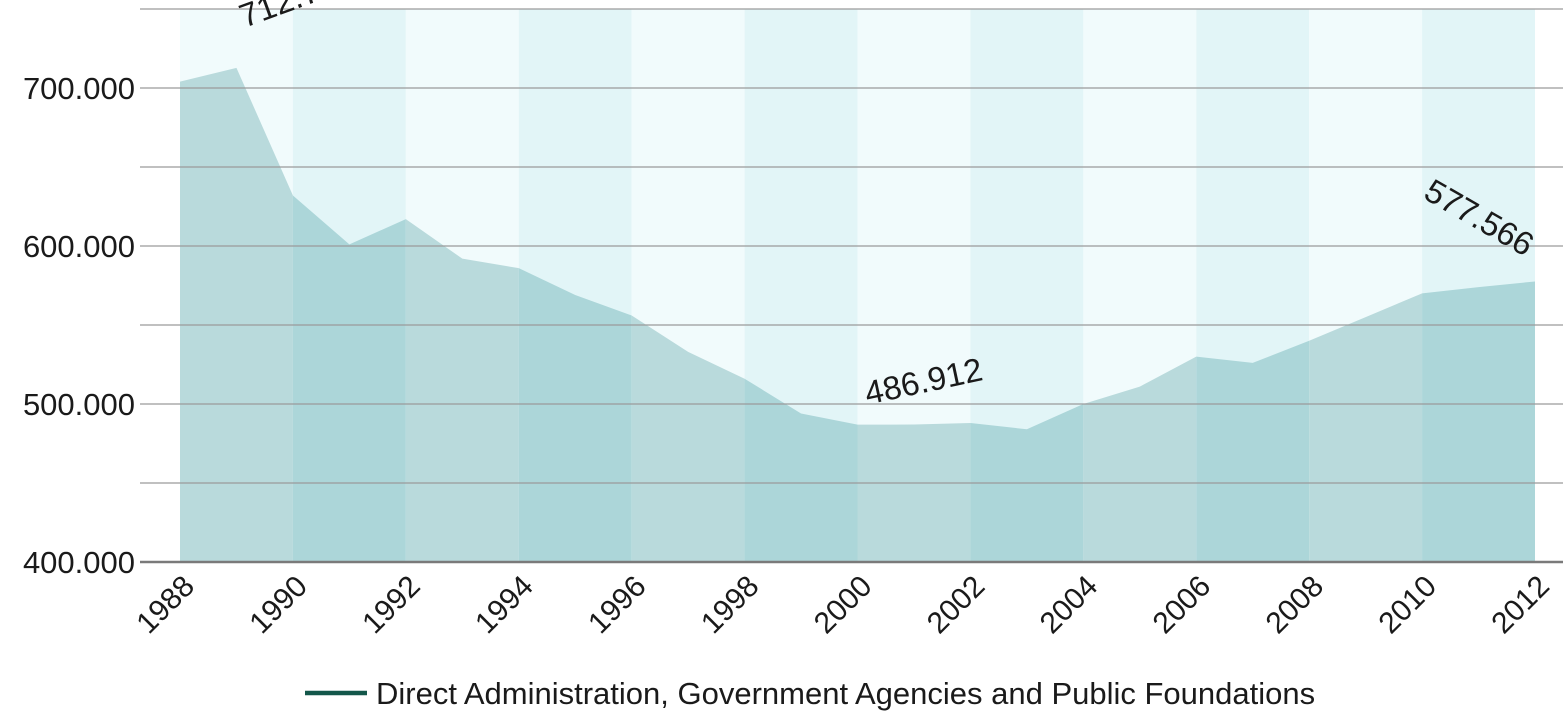 This screenshot has height=714, width=1567. Describe the element at coordinates (79, 404) in the screenshot. I see `y-tick-label: 500.000` at that location.